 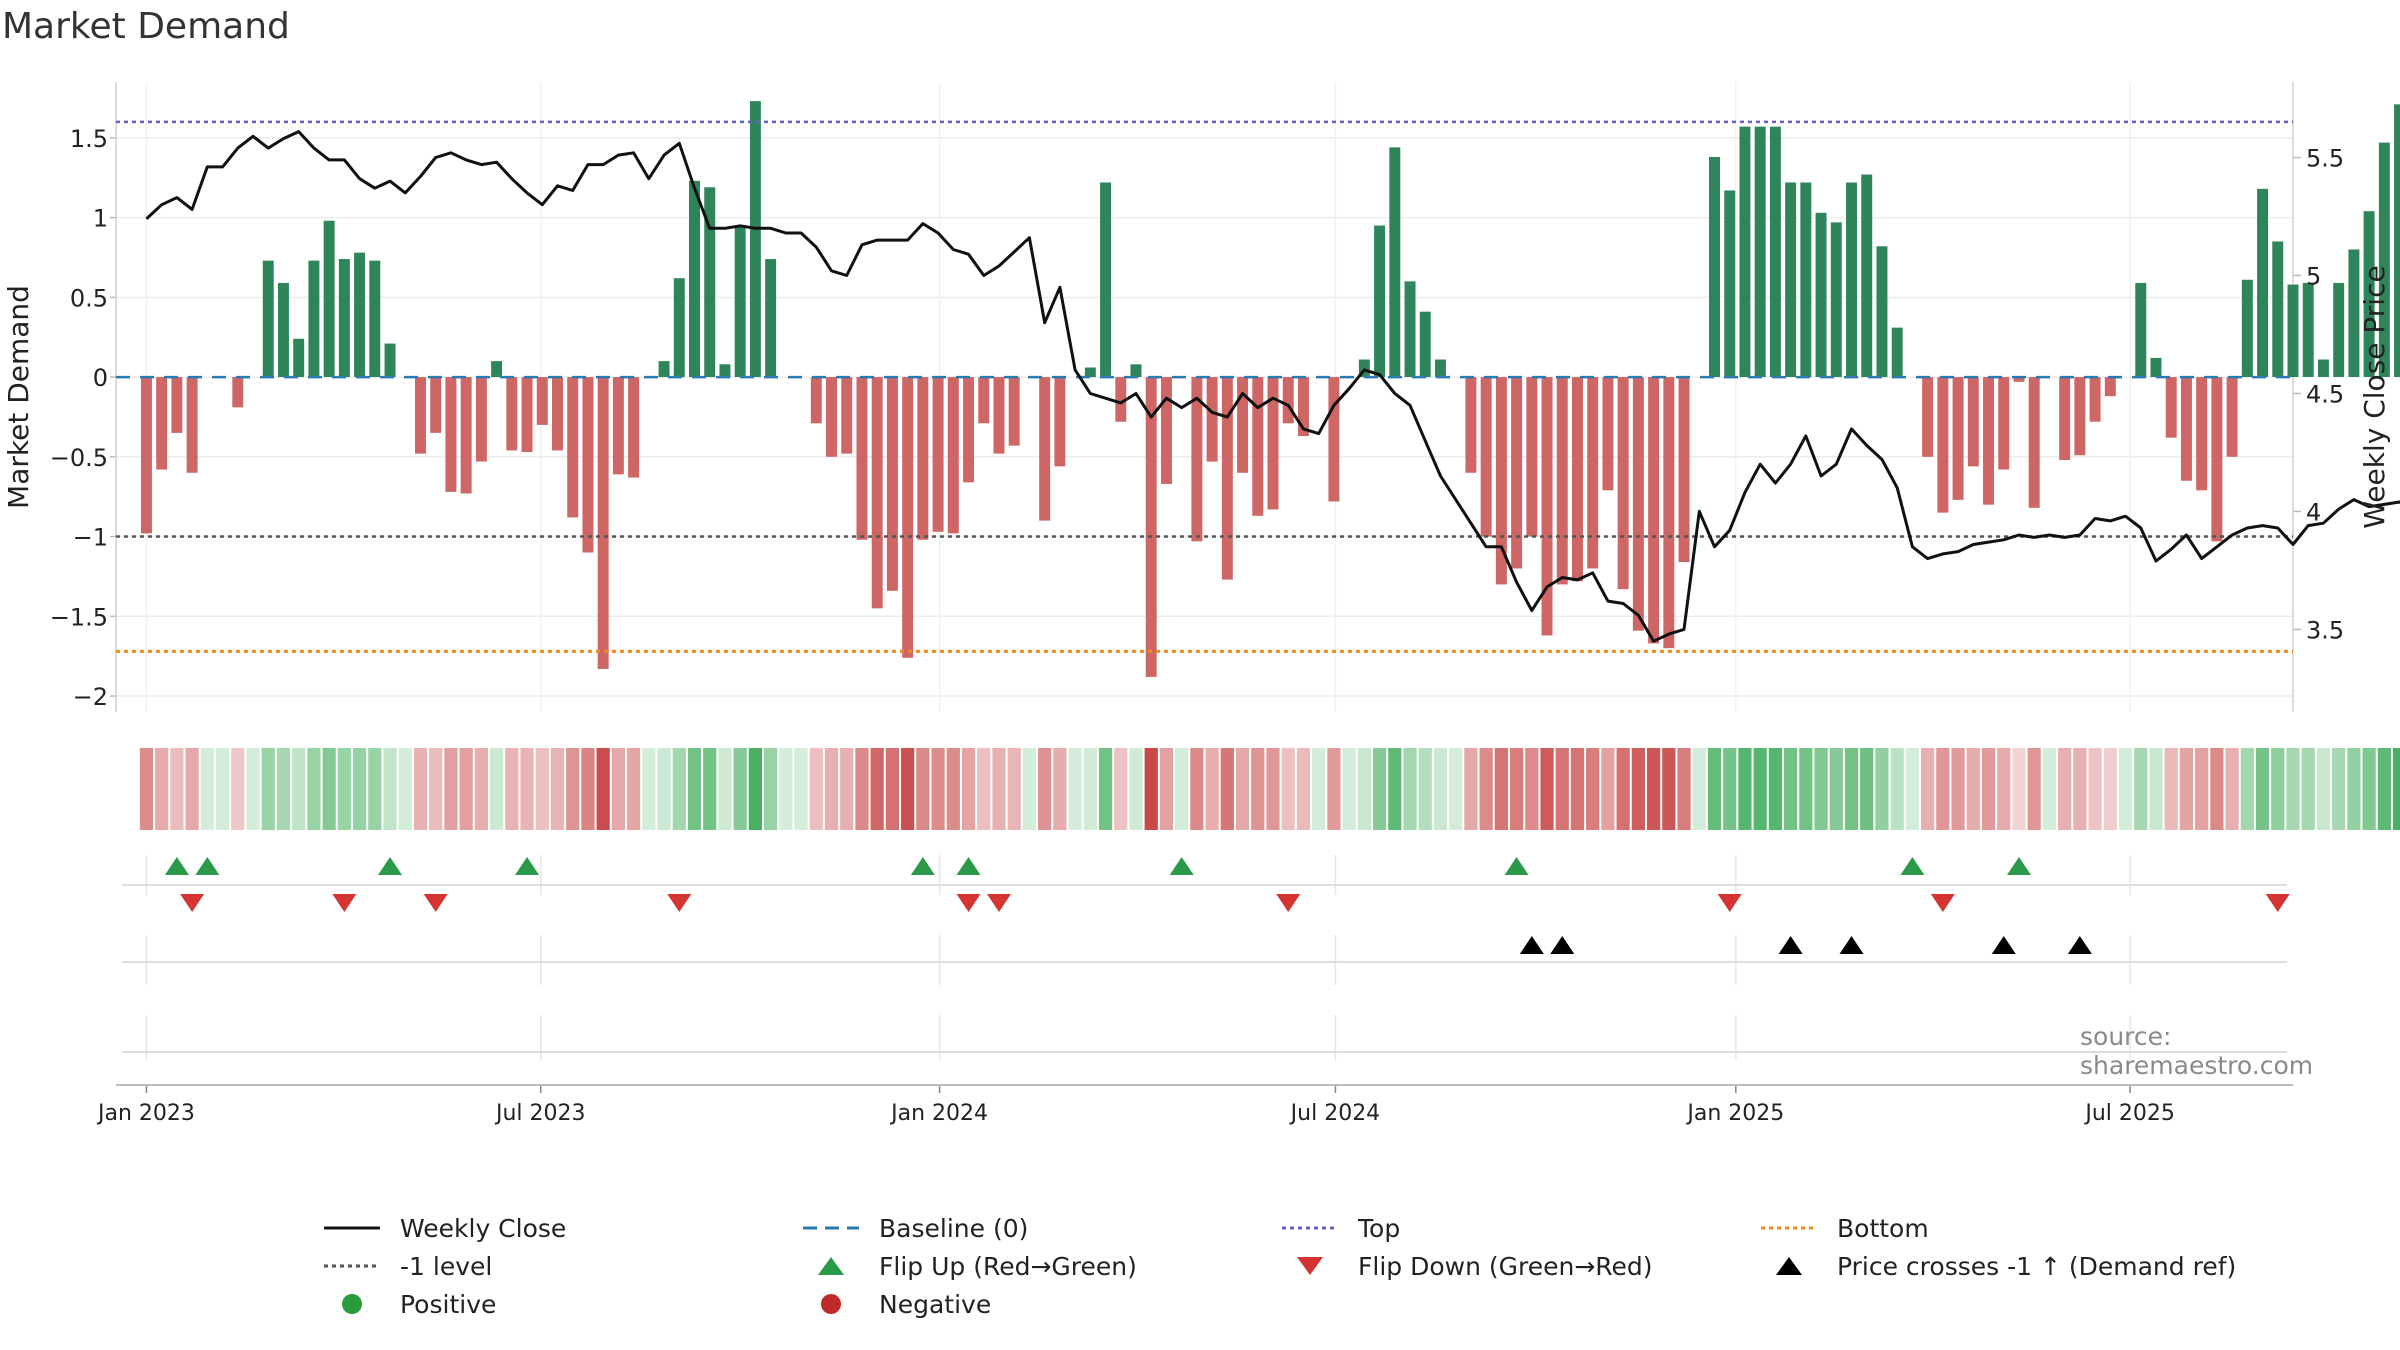 What do you see at coordinates (831, 1228) in the screenshot?
I see `legend-dash-icon` at bounding box center [831, 1228].